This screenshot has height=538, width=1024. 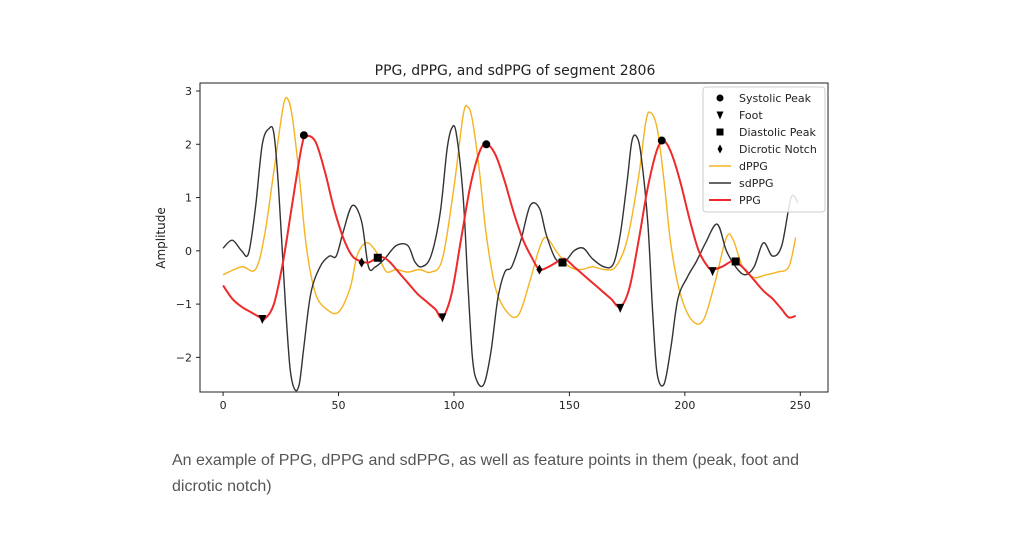 What do you see at coordinates (188, 251) in the screenshot?
I see `y-tick-label: 0` at bounding box center [188, 251].